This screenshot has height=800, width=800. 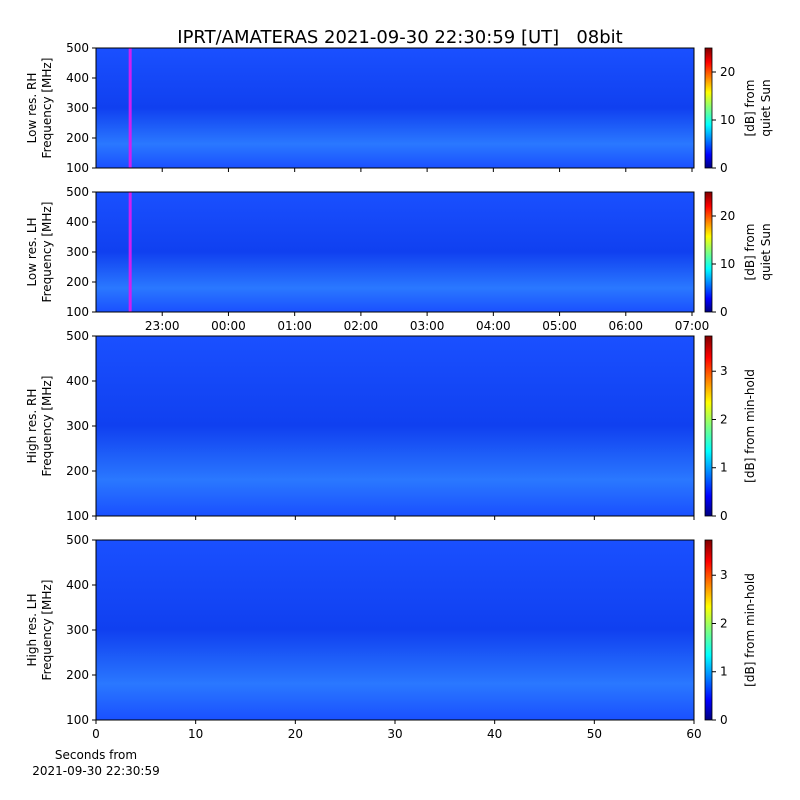 What do you see at coordinates (693, 734) in the screenshot?
I see `x-tick-label: 60` at bounding box center [693, 734].